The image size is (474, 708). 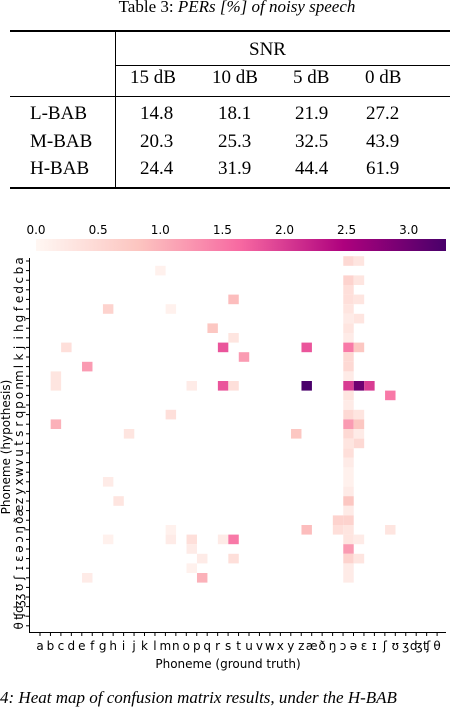 What do you see at coordinates (61, 141) in the screenshot?
I see `row-label-m-bab: M-BAB` at bounding box center [61, 141].